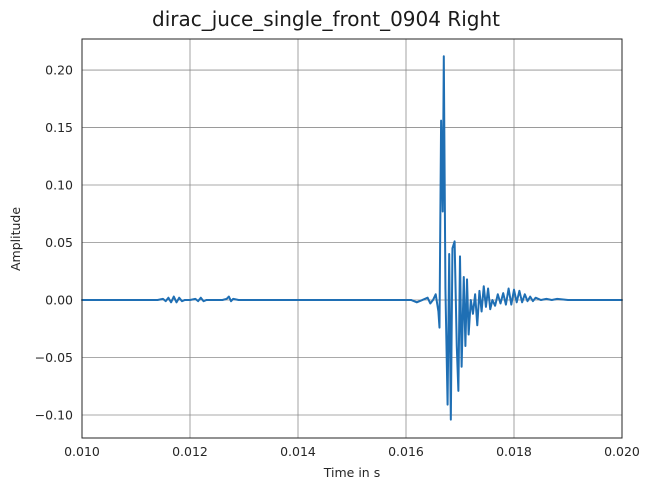 Image resolution: width=651 pixels, height=491 pixels. I want to click on y-tick-label: 0.20, so click(59, 70).